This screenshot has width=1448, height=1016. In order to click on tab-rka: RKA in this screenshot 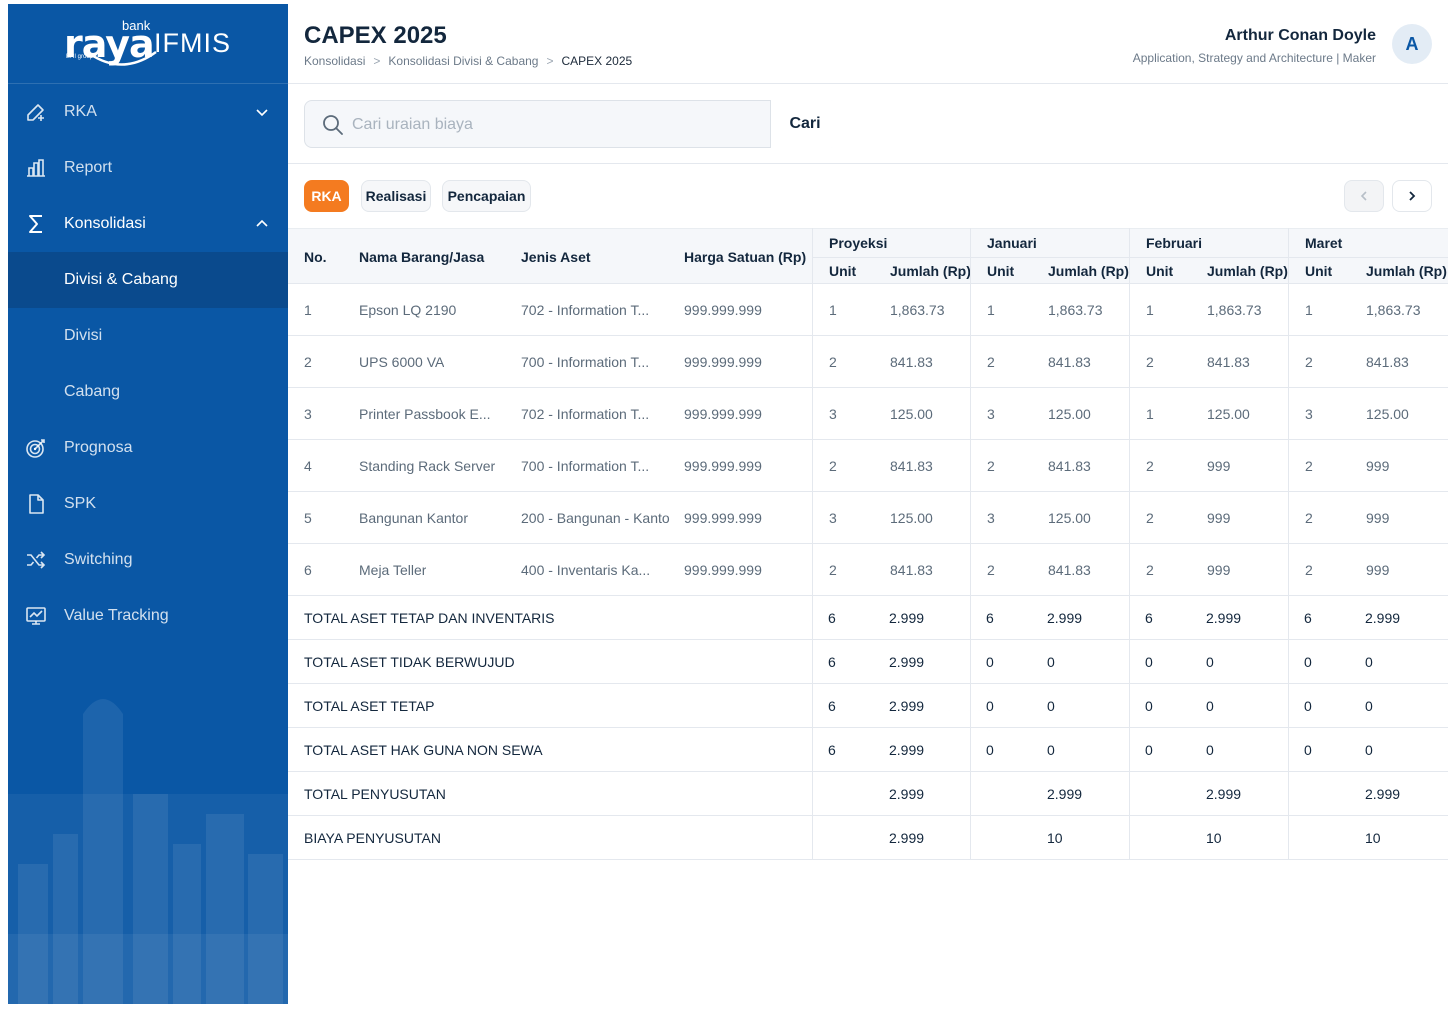, I will do `click(326, 196)`.